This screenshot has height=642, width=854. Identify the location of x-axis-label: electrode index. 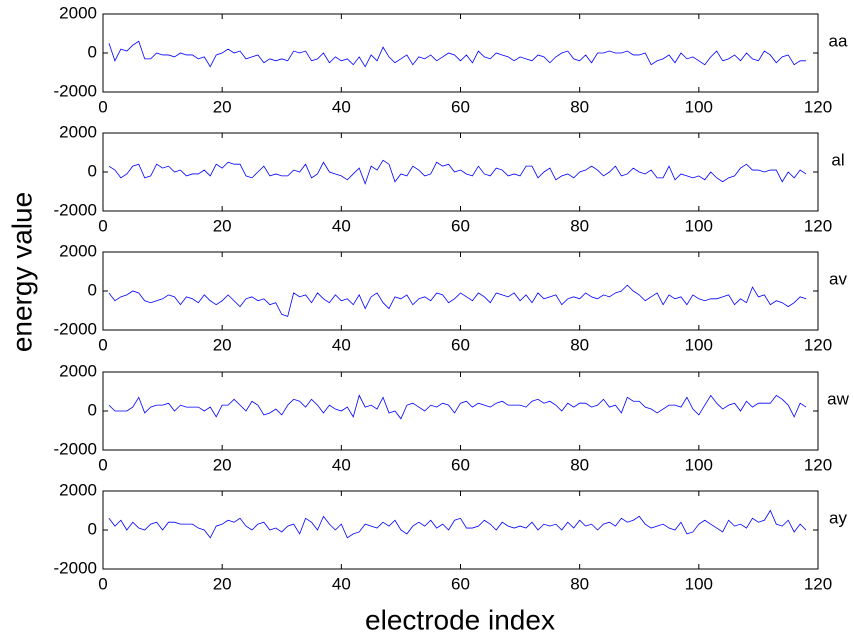
(460, 619).